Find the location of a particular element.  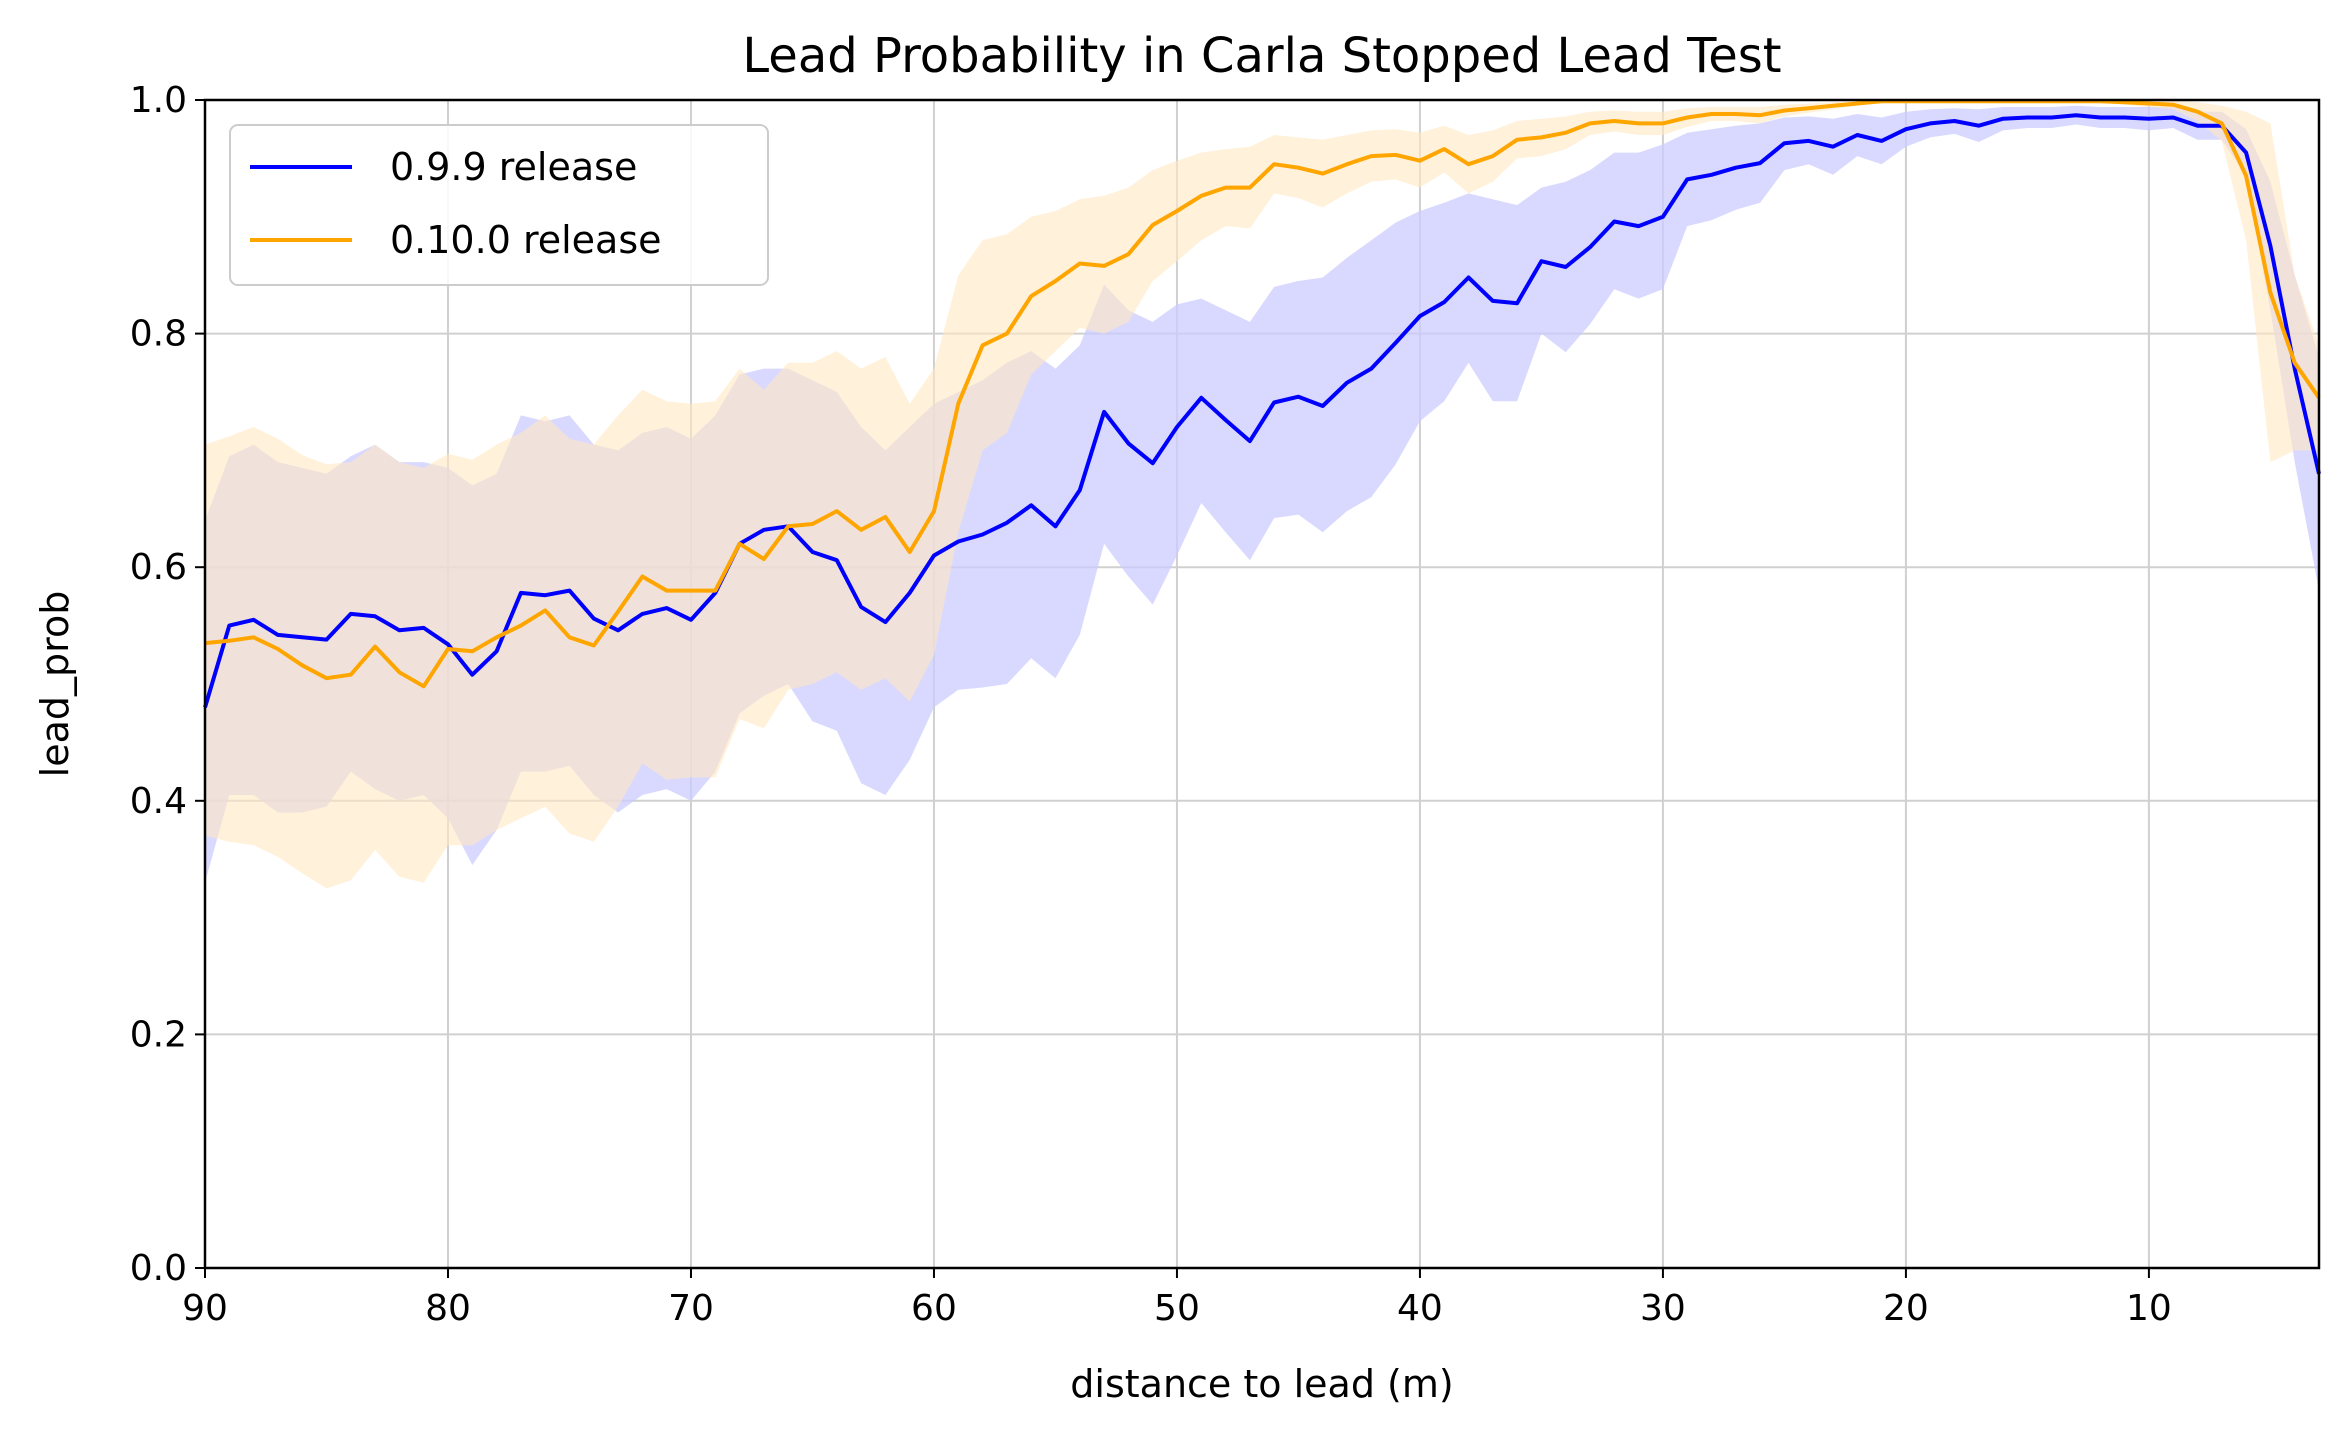

legend-label-0-9-9: 0.9.9 release is located at coordinates (513, 167).